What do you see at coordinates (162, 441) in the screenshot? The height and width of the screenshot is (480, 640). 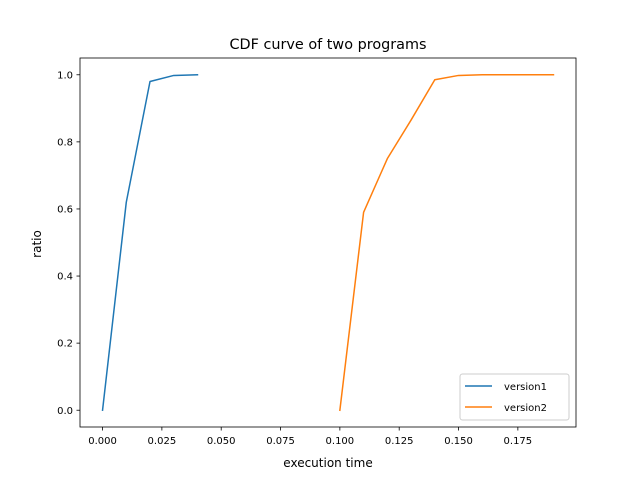 I see `x-tick-label: 0.025` at bounding box center [162, 441].